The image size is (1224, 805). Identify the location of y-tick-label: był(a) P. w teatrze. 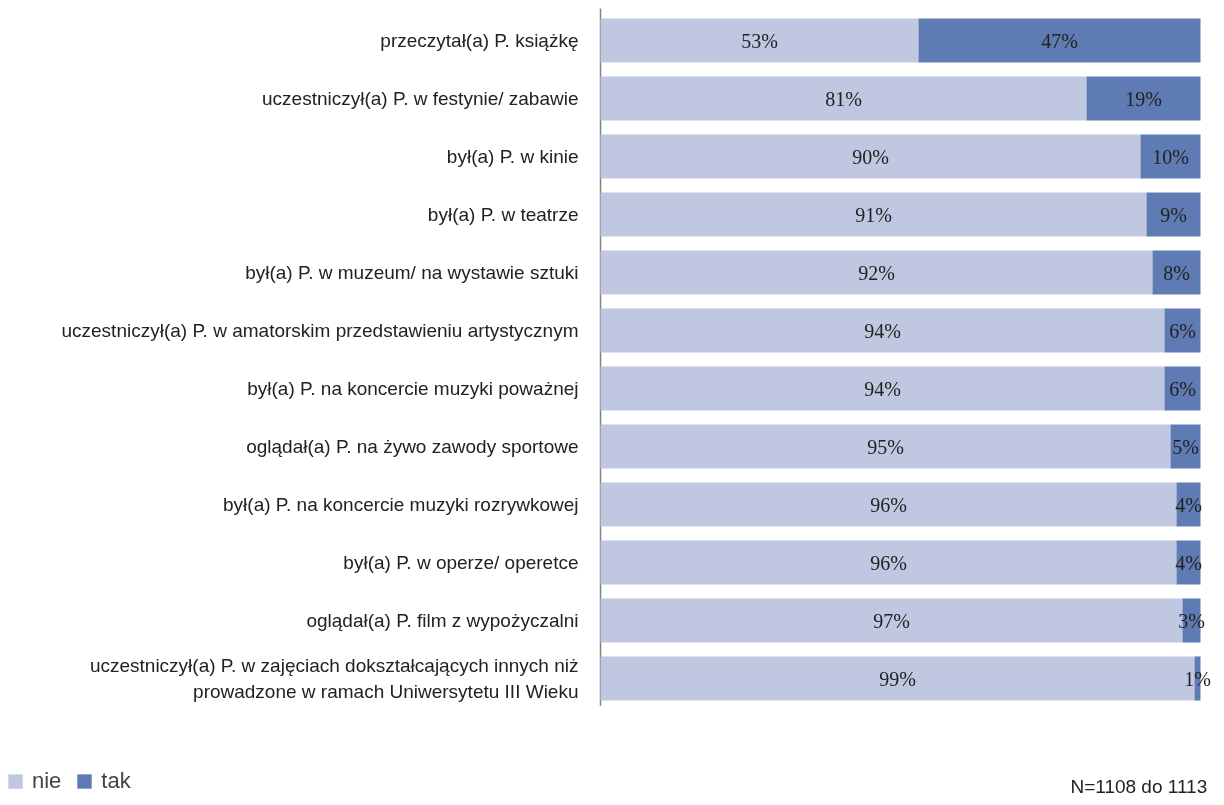
(503, 214).